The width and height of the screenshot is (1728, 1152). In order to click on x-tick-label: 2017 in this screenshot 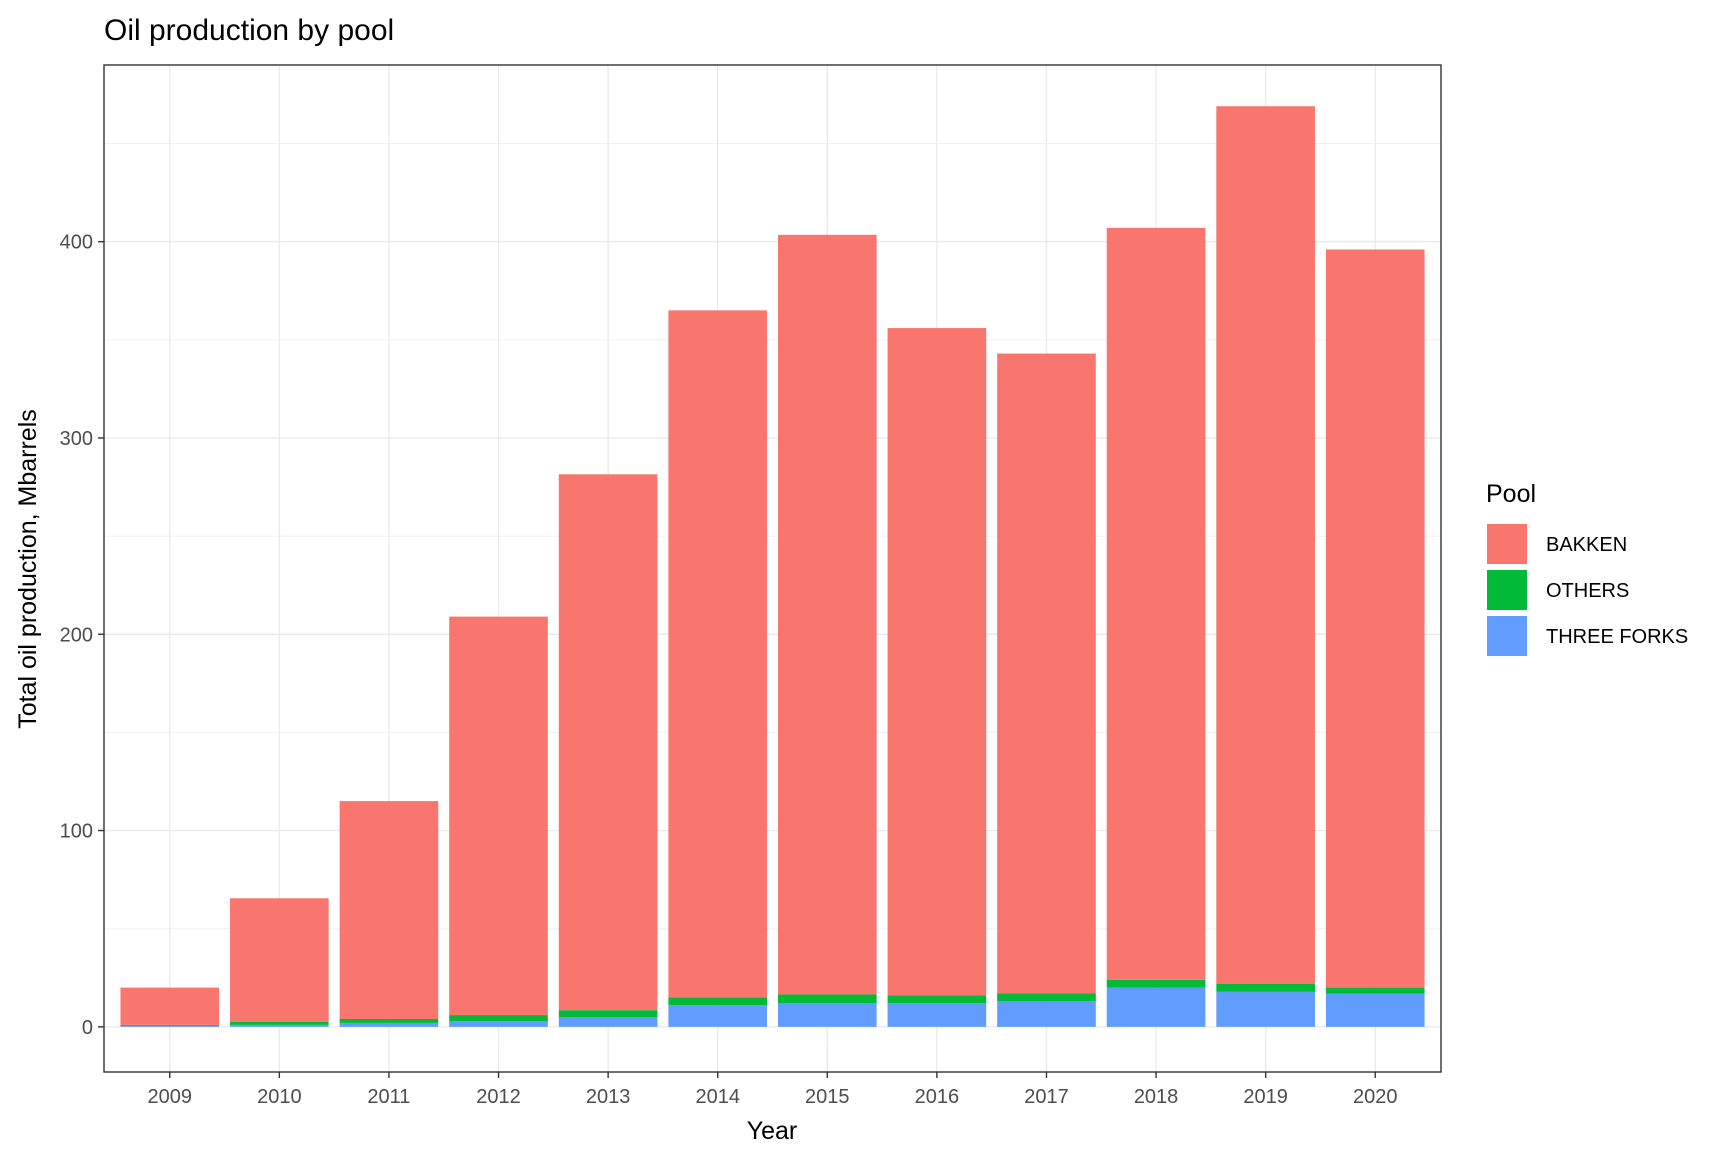, I will do `click(1046, 1097)`.